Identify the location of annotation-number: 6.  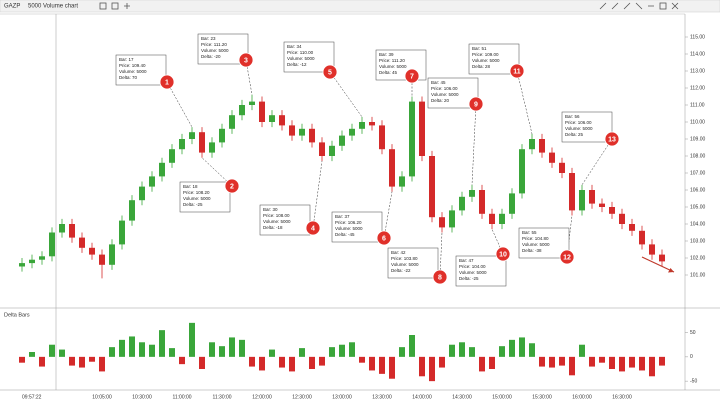
(384, 238).